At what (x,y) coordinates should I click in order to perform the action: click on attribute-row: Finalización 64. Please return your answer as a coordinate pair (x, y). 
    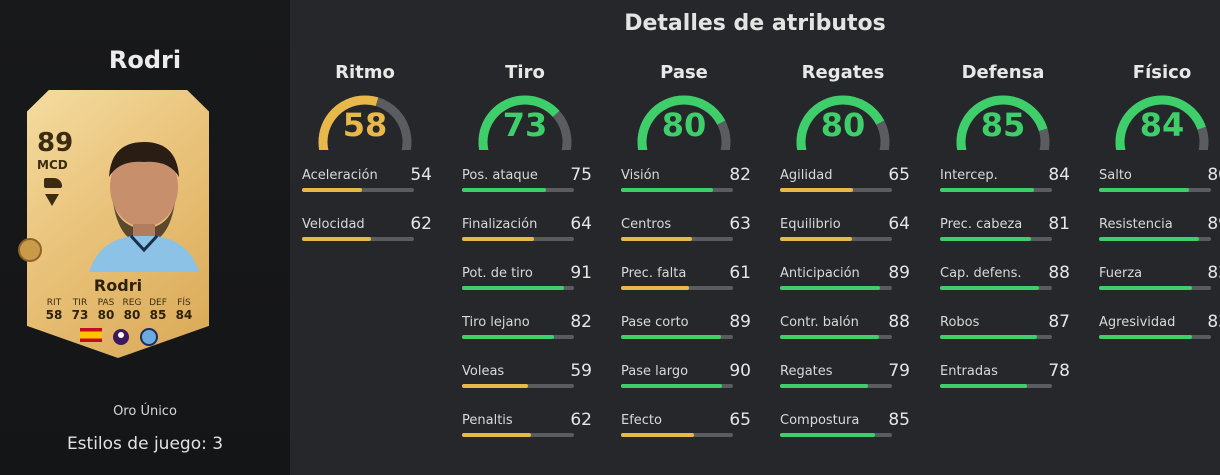
    Looking at the image, I should click on (525, 235).